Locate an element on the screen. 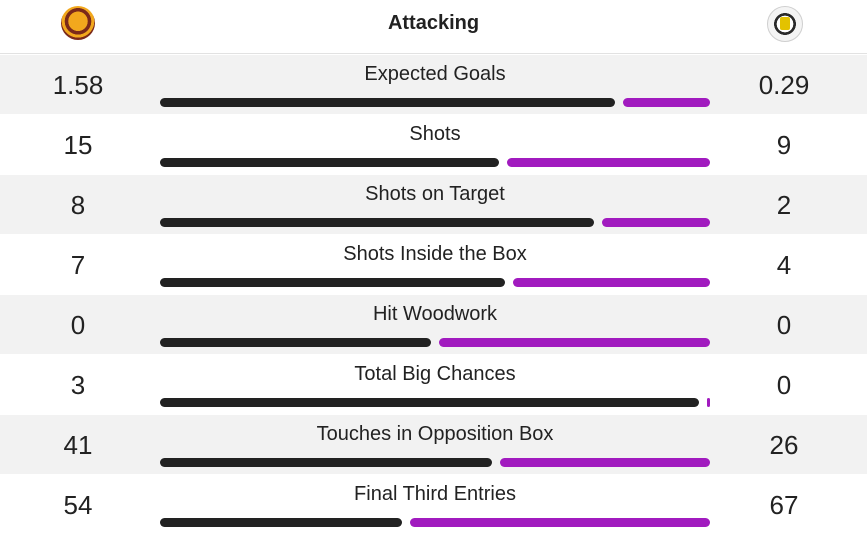 The height and width of the screenshot is (538, 867). home-stat-value: 41 is located at coordinates (78, 445).